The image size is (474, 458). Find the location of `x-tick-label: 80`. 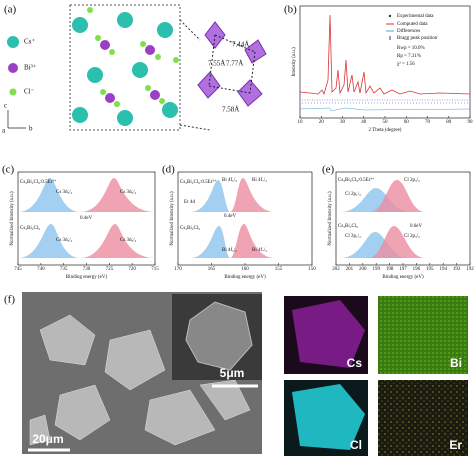

x-tick-label: 80 is located at coordinates (449, 122).